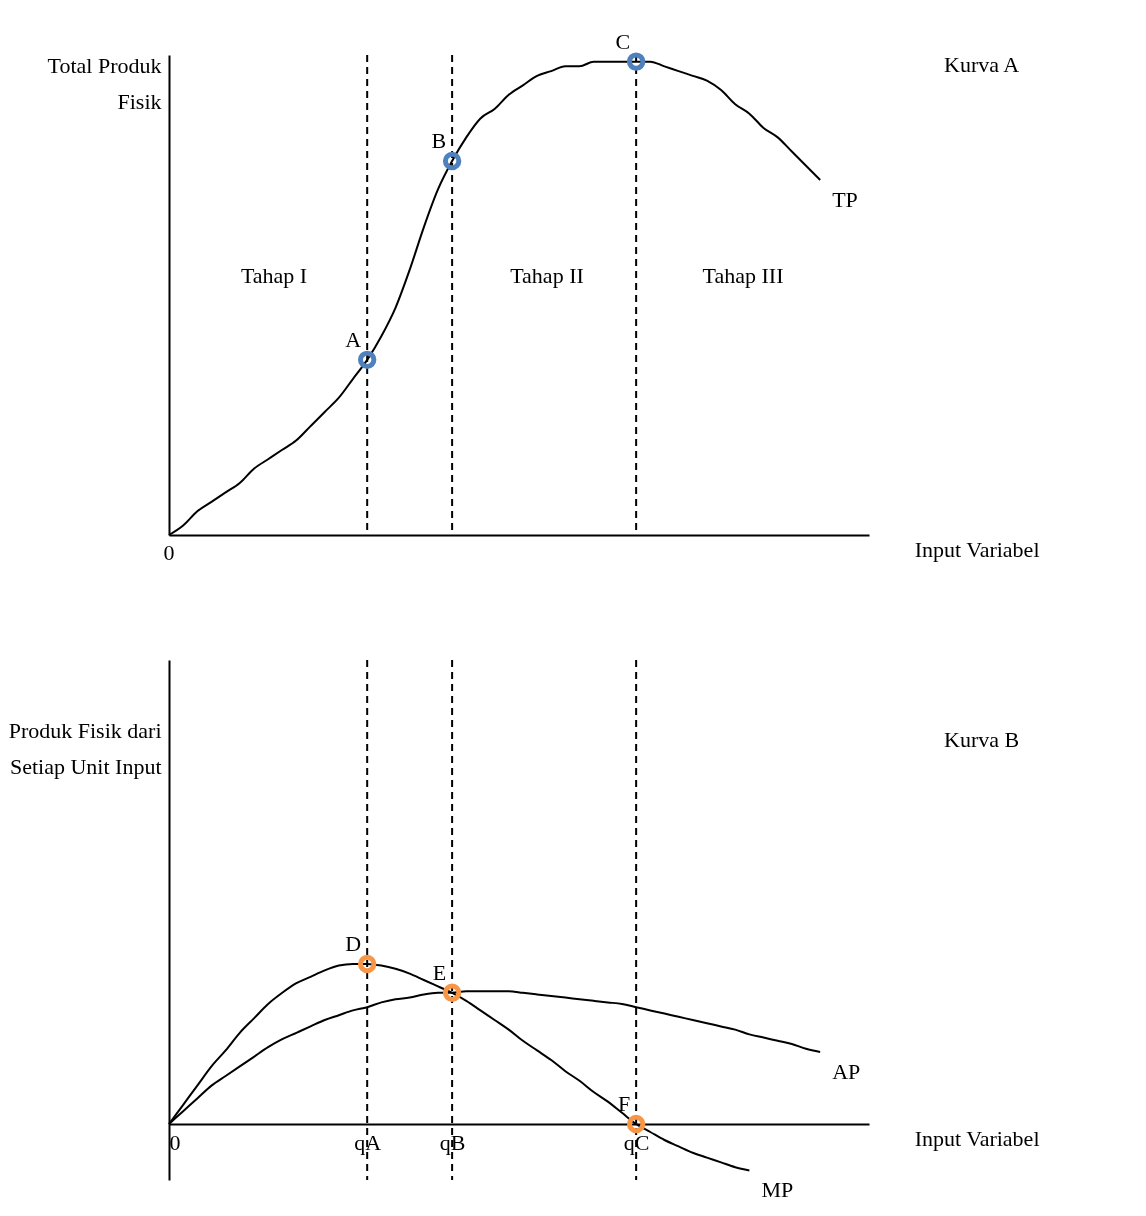  Describe the element at coordinates (85, 748) in the screenshot. I see `y-axis-title: Produk Fisik dari Setiap Unit Input` at that location.